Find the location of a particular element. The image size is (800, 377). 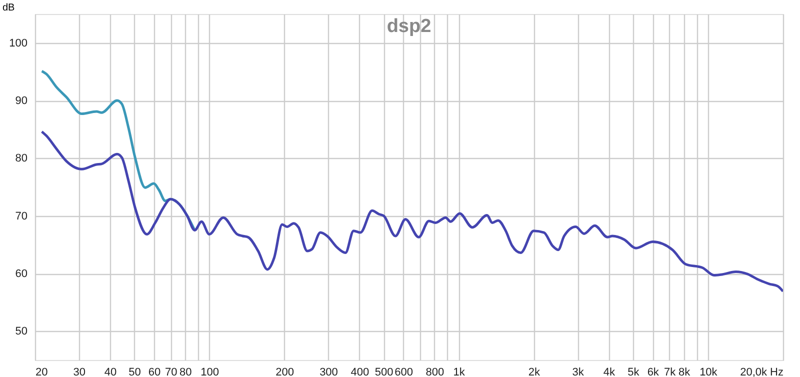

x-tick-label: 20,0k Hz is located at coordinates (762, 371).